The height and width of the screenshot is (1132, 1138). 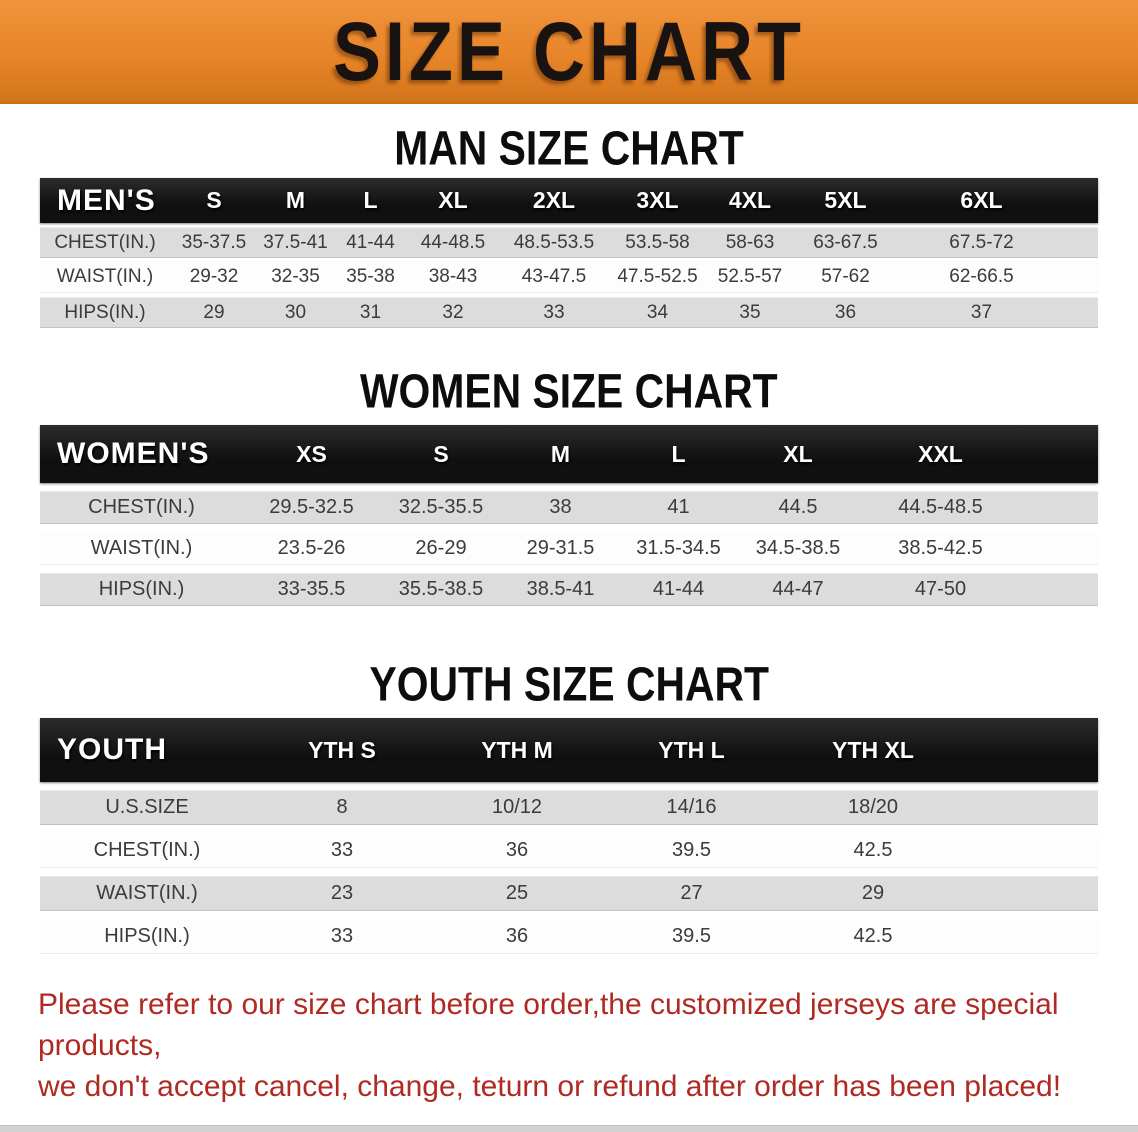 I want to click on size-value-cell: 23, so click(x=342, y=893).